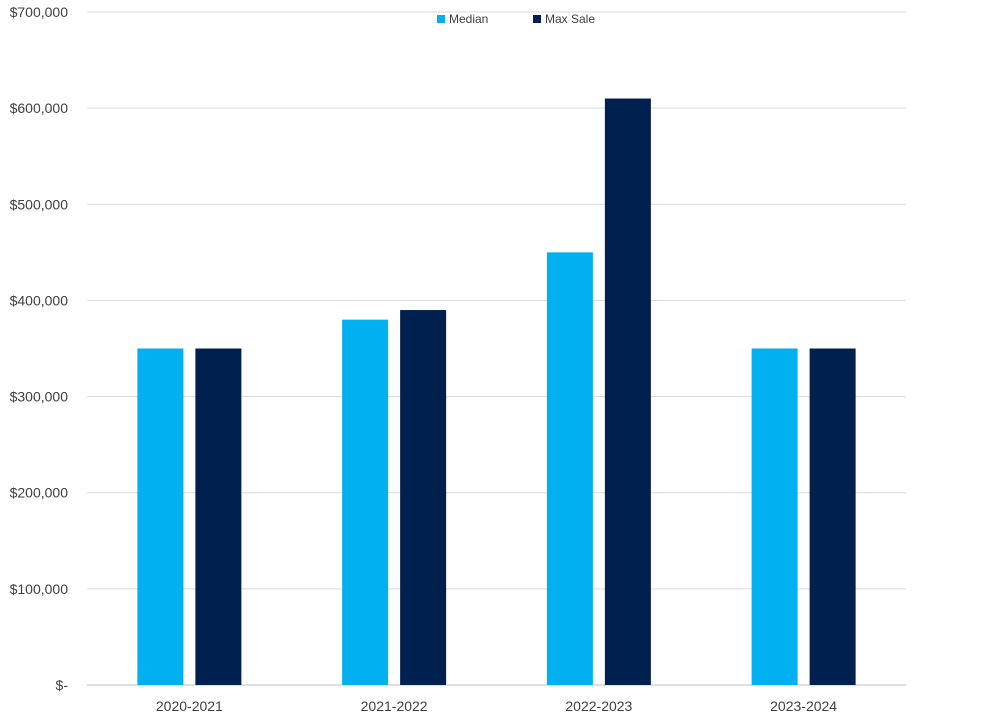 Image resolution: width=988 pixels, height=718 pixels. I want to click on y-tick-label: $400,000, so click(39, 300).